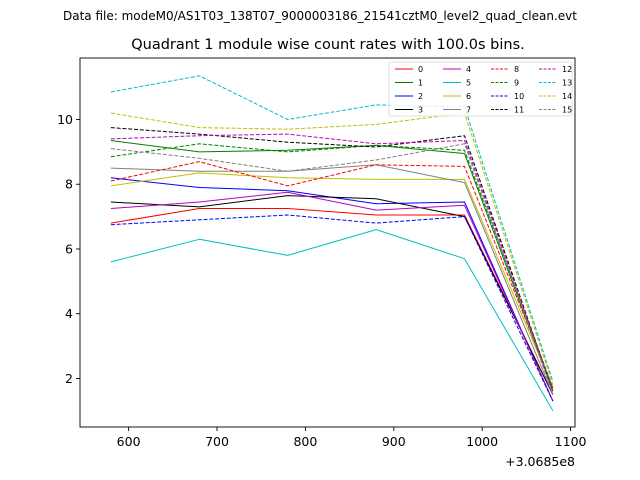 The image size is (640, 480). What do you see at coordinates (468, 83) in the screenshot?
I see `legend-label-5: 5` at bounding box center [468, 83].